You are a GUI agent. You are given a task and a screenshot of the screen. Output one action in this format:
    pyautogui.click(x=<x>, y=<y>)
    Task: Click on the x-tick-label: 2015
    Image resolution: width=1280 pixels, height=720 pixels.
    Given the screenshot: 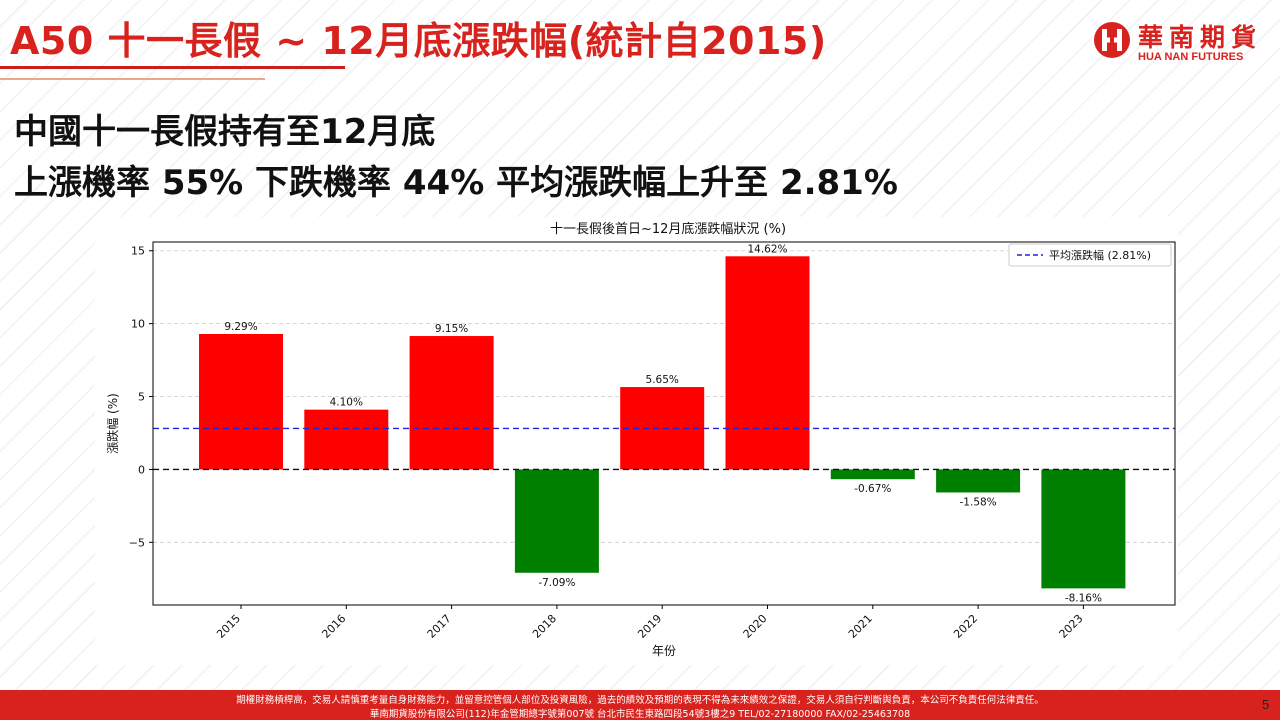 What is the action you would take?
    pyautogui.click(x=228, y=626)
    